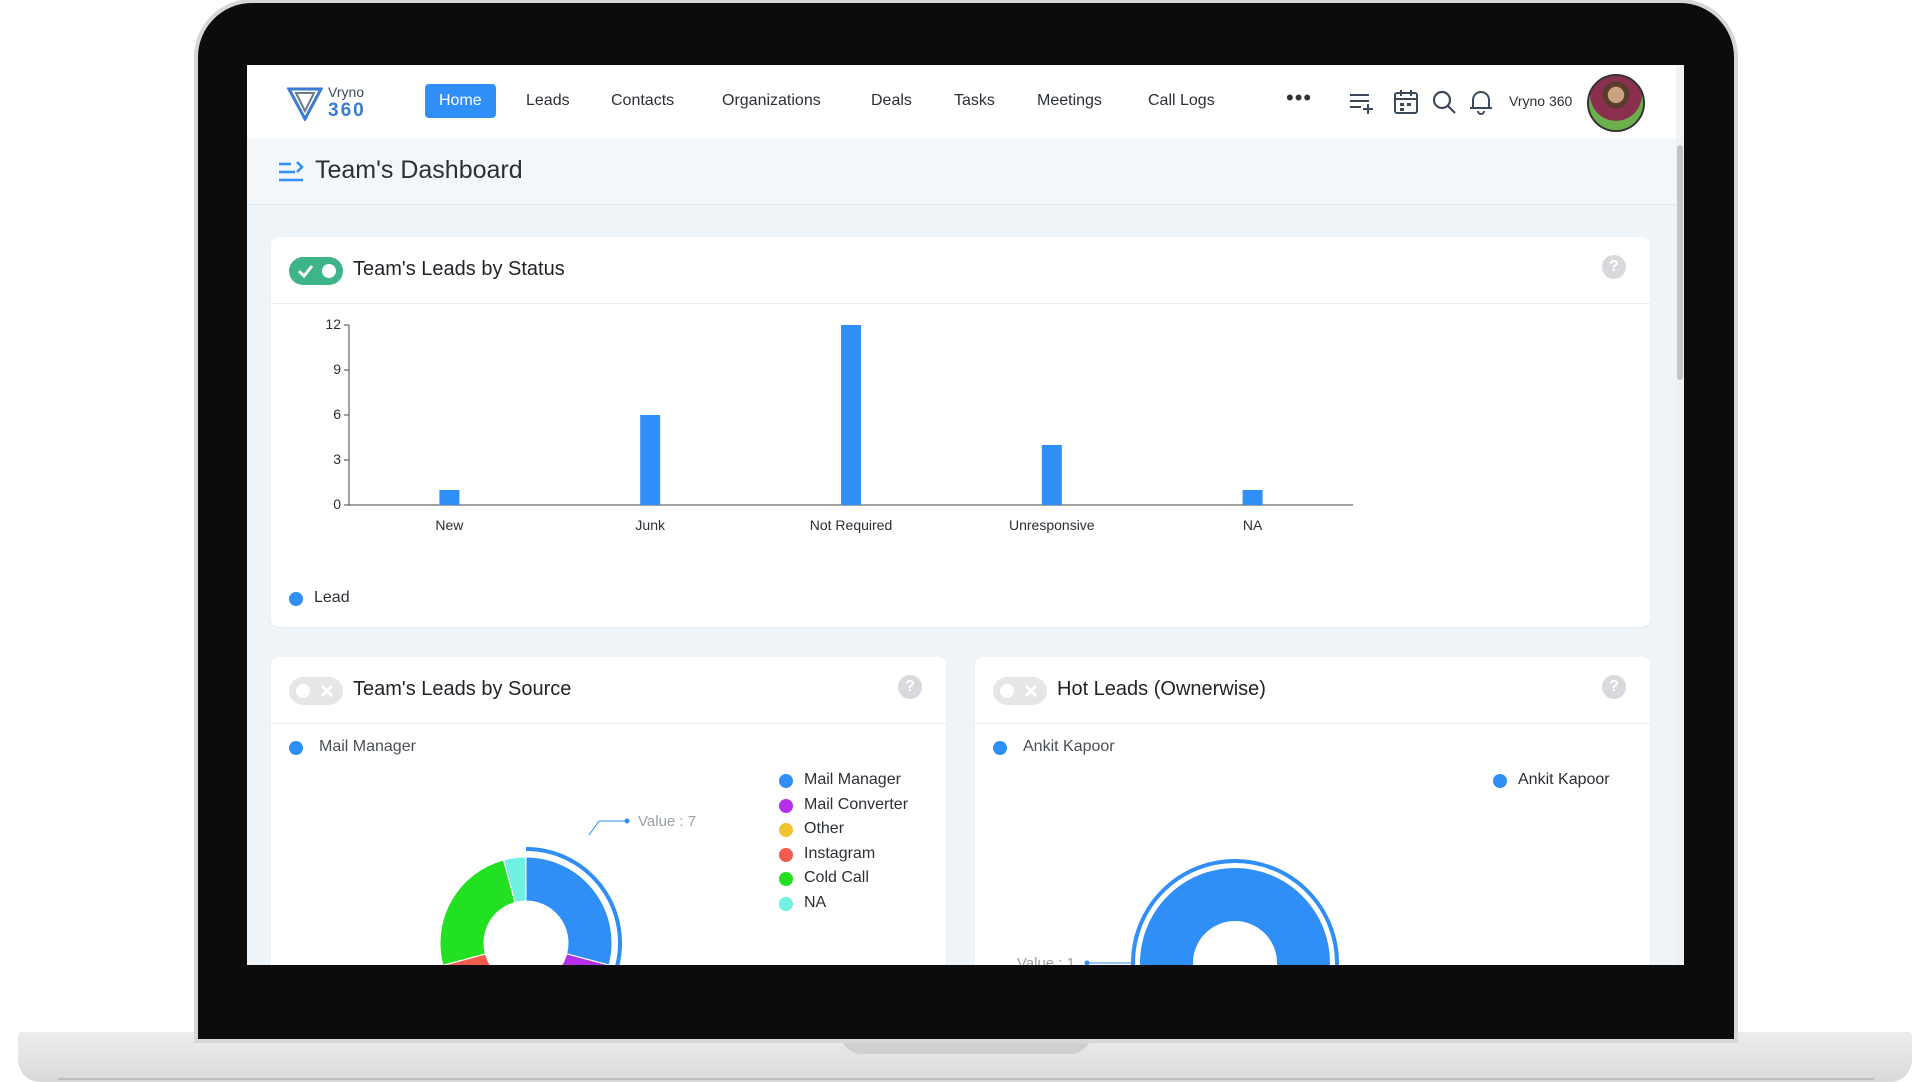 The width and height of the screenshot is (1920, 1082). I want to click on nav-tasks: Tasks, so click(974, 100).